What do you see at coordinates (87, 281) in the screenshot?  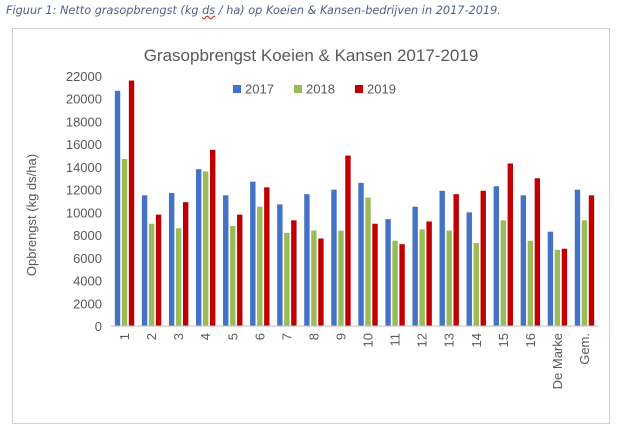 I see `y-tick-label: 4000` at bounding box center [87, 281].